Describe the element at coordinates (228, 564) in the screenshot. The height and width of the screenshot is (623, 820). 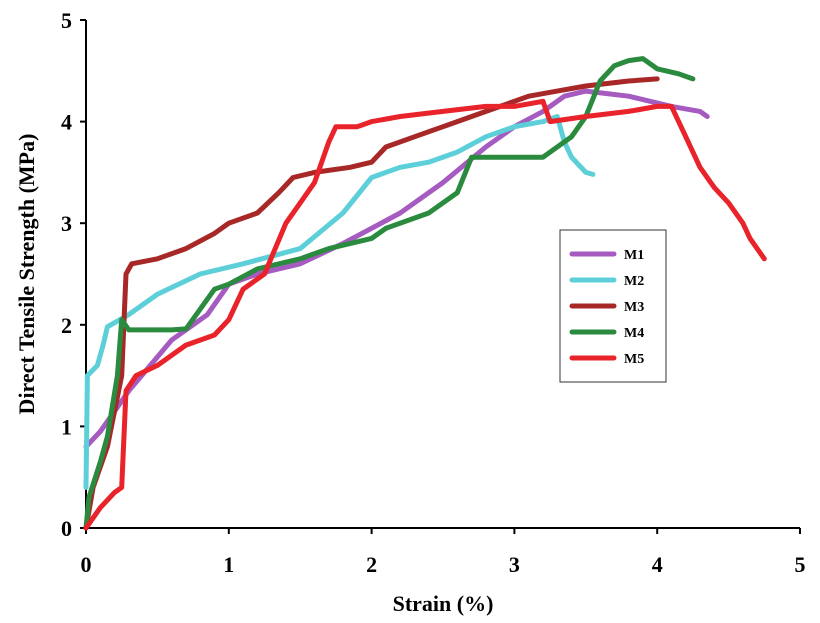
I see `x-tick-label: 1` at that location.